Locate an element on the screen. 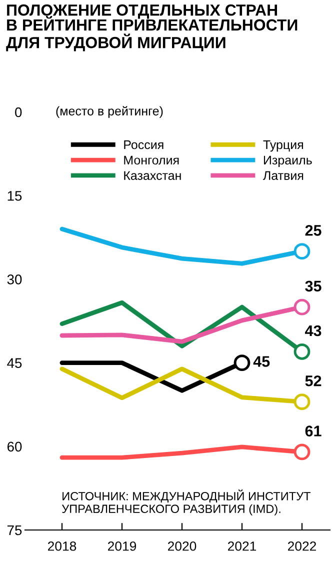  annotation: ИСТОЧНИК: МЕЖДУНАРОДНЫЙ ИНСТИТУТ УПРАВЛЕНЧЕСКОГО РАЗВИТИЯ (IMD). is located at coordinates (186, 503).